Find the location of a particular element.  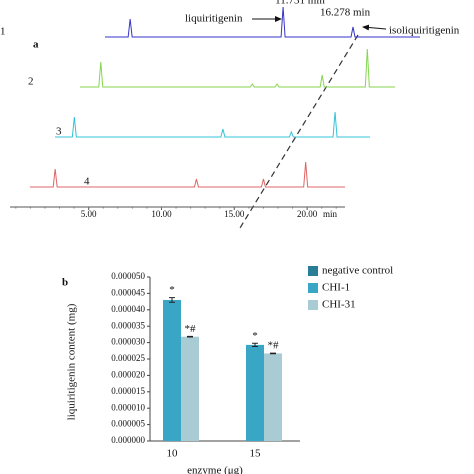

panel-label: a is located at coordinates (36, 45).